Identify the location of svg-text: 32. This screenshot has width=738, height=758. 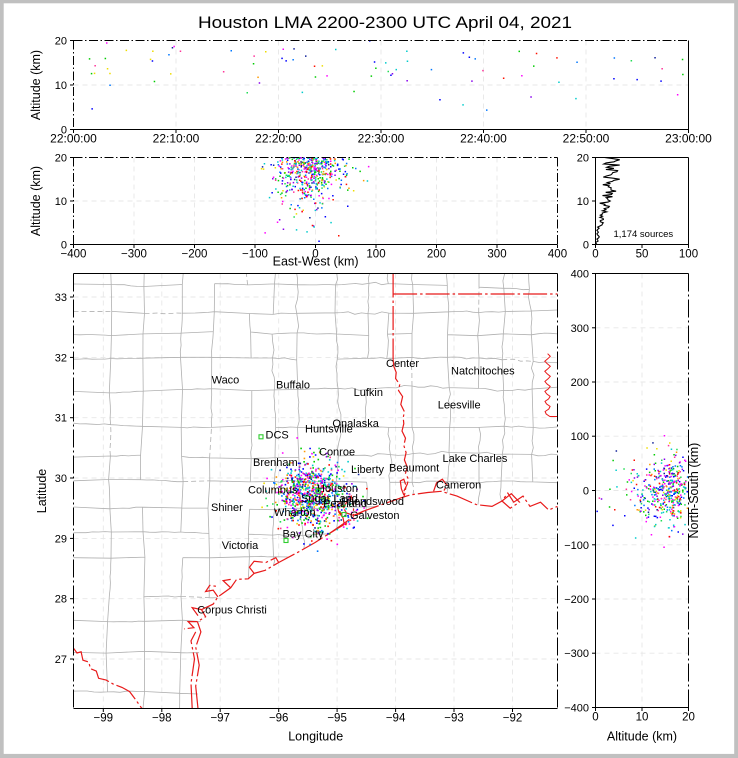
(61, 358).